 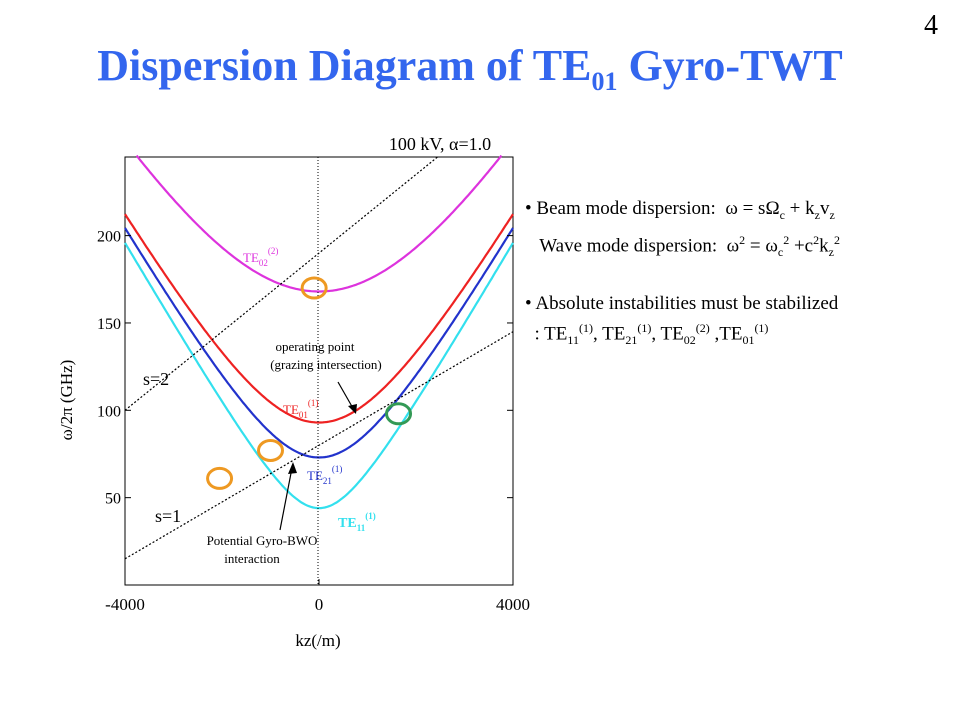 I want to click on te11-sup: (1), so click(x=370, y=516).